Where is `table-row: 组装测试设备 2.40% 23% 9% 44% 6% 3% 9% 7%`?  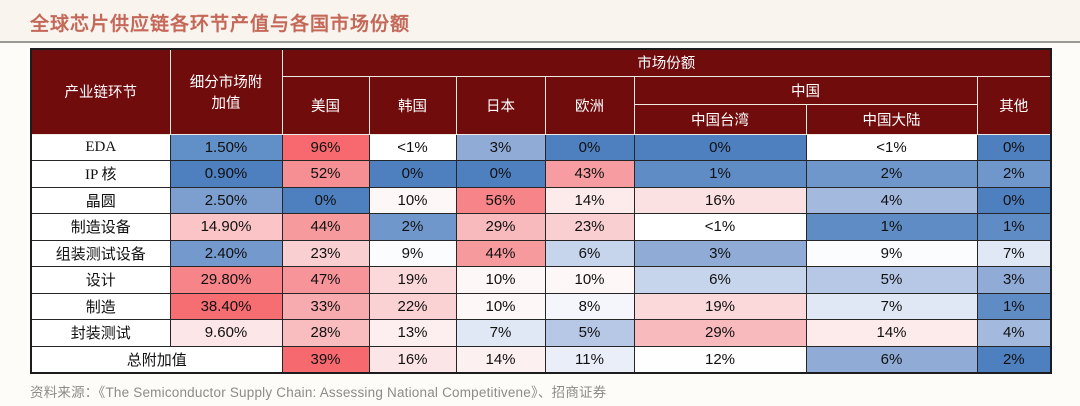 table-row: 组装测试设备 2.40% 23% 9% 44% 6% 3% 9% 7% is located at coordinates (541, 253).